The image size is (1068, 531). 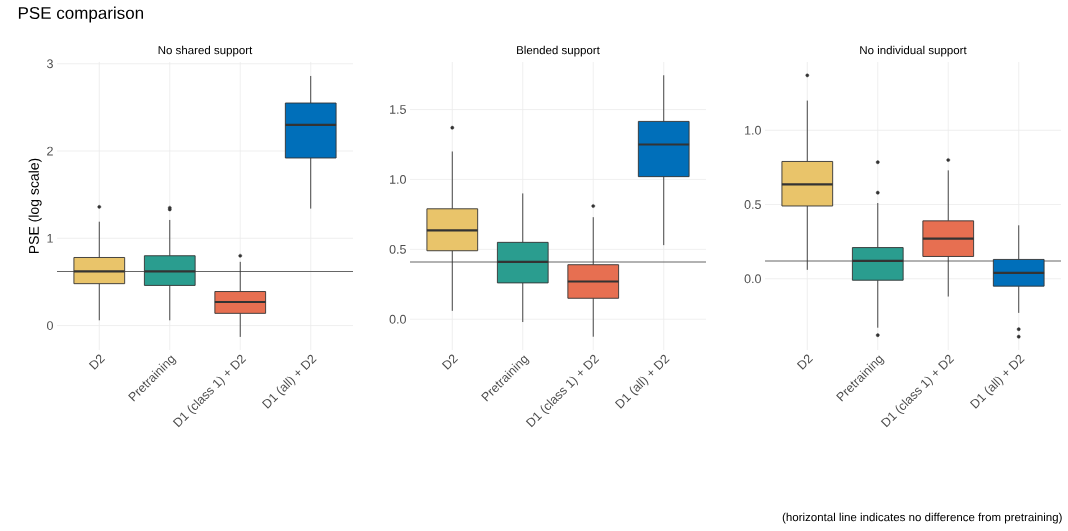 What do you see at coordinates (205, 51) in the screenshot?
I see `chart-subtitle: No shared support` at bounding box center [205, 51].